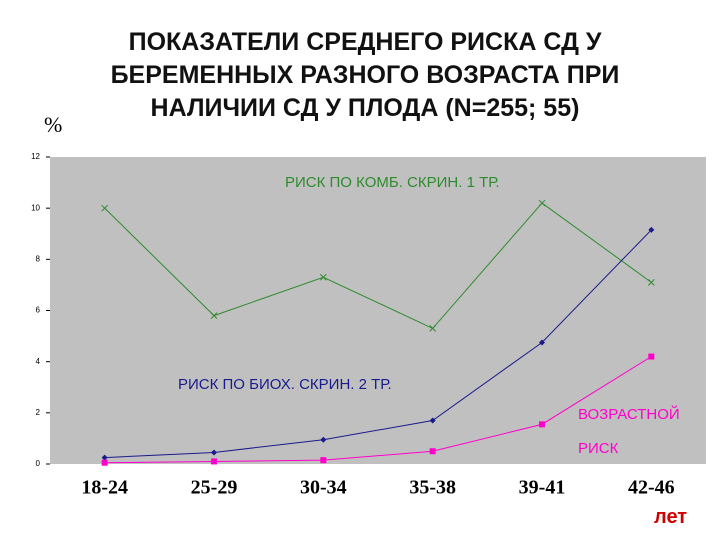  What do you see at coordinates (629, 431) in the screenshot?
I see `series-label: ВОЗРАСТНОЙ РИСК` at bounding box center [629, 431].